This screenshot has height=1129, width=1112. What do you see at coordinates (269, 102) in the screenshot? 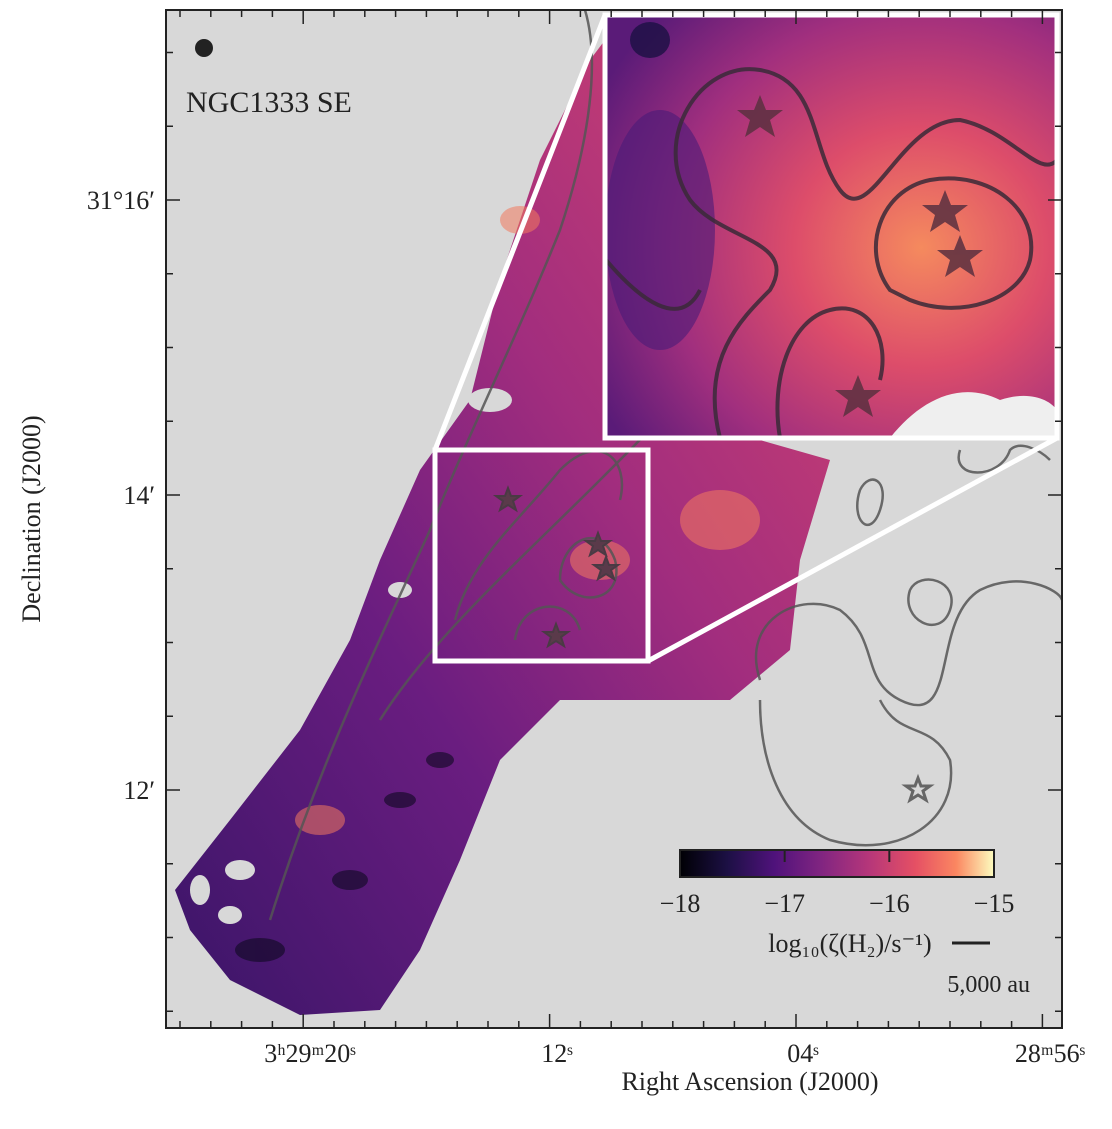
I see `region-label: NGC1333 SE` at bounding box center [269, 102].